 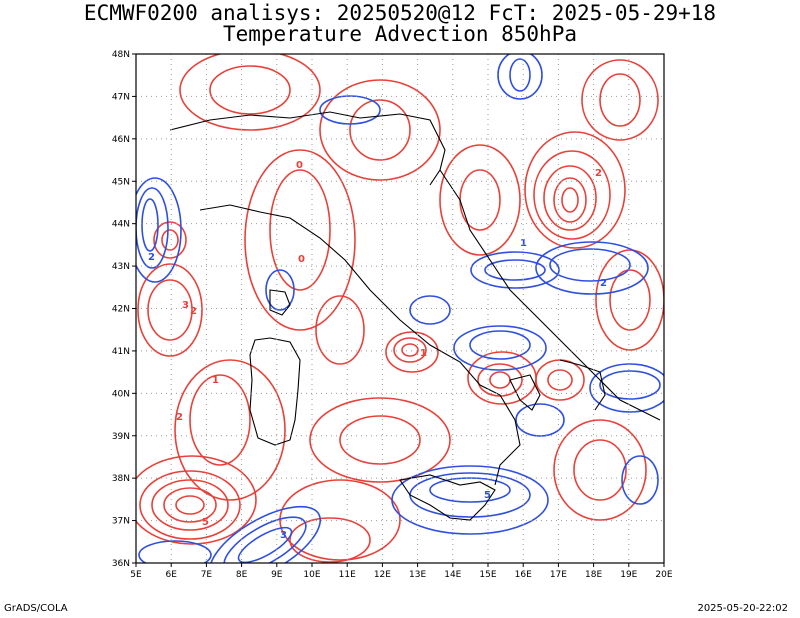 I want to click on footer-timestamp: 2025-05-20-22:02, so click(x=742, y=608).